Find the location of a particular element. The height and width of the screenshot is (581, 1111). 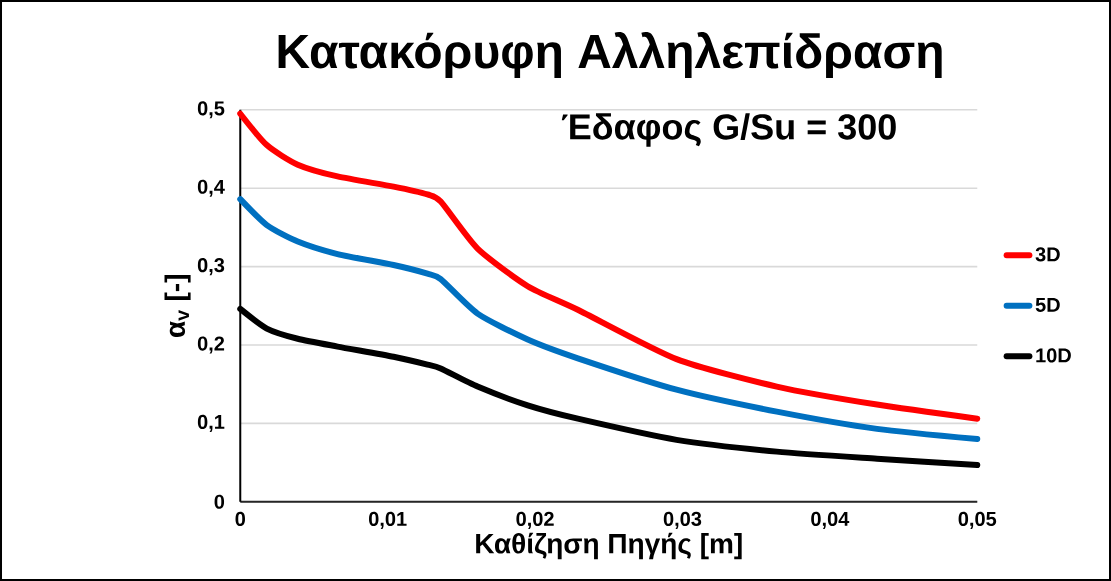

y-tick-label: 0,2 is located at coordinates (211, 345).